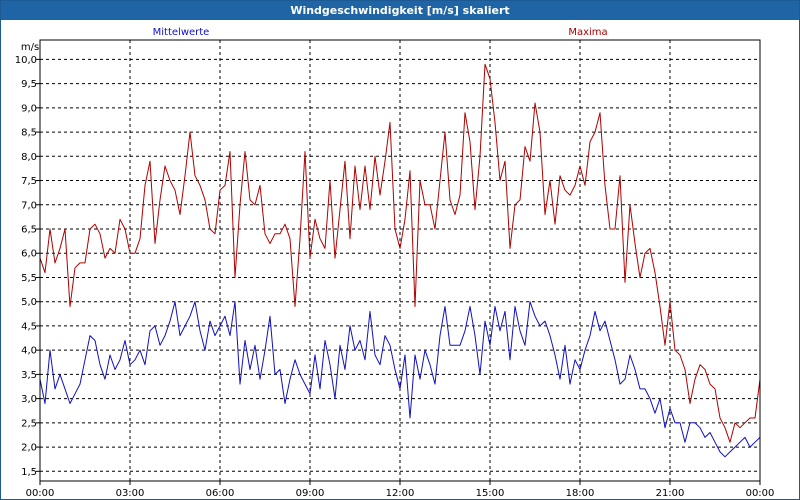 Image resolution: width=800 pixels, height=500 pixels. I want to click on y-tick-label: 7,0, so click(29, 205).